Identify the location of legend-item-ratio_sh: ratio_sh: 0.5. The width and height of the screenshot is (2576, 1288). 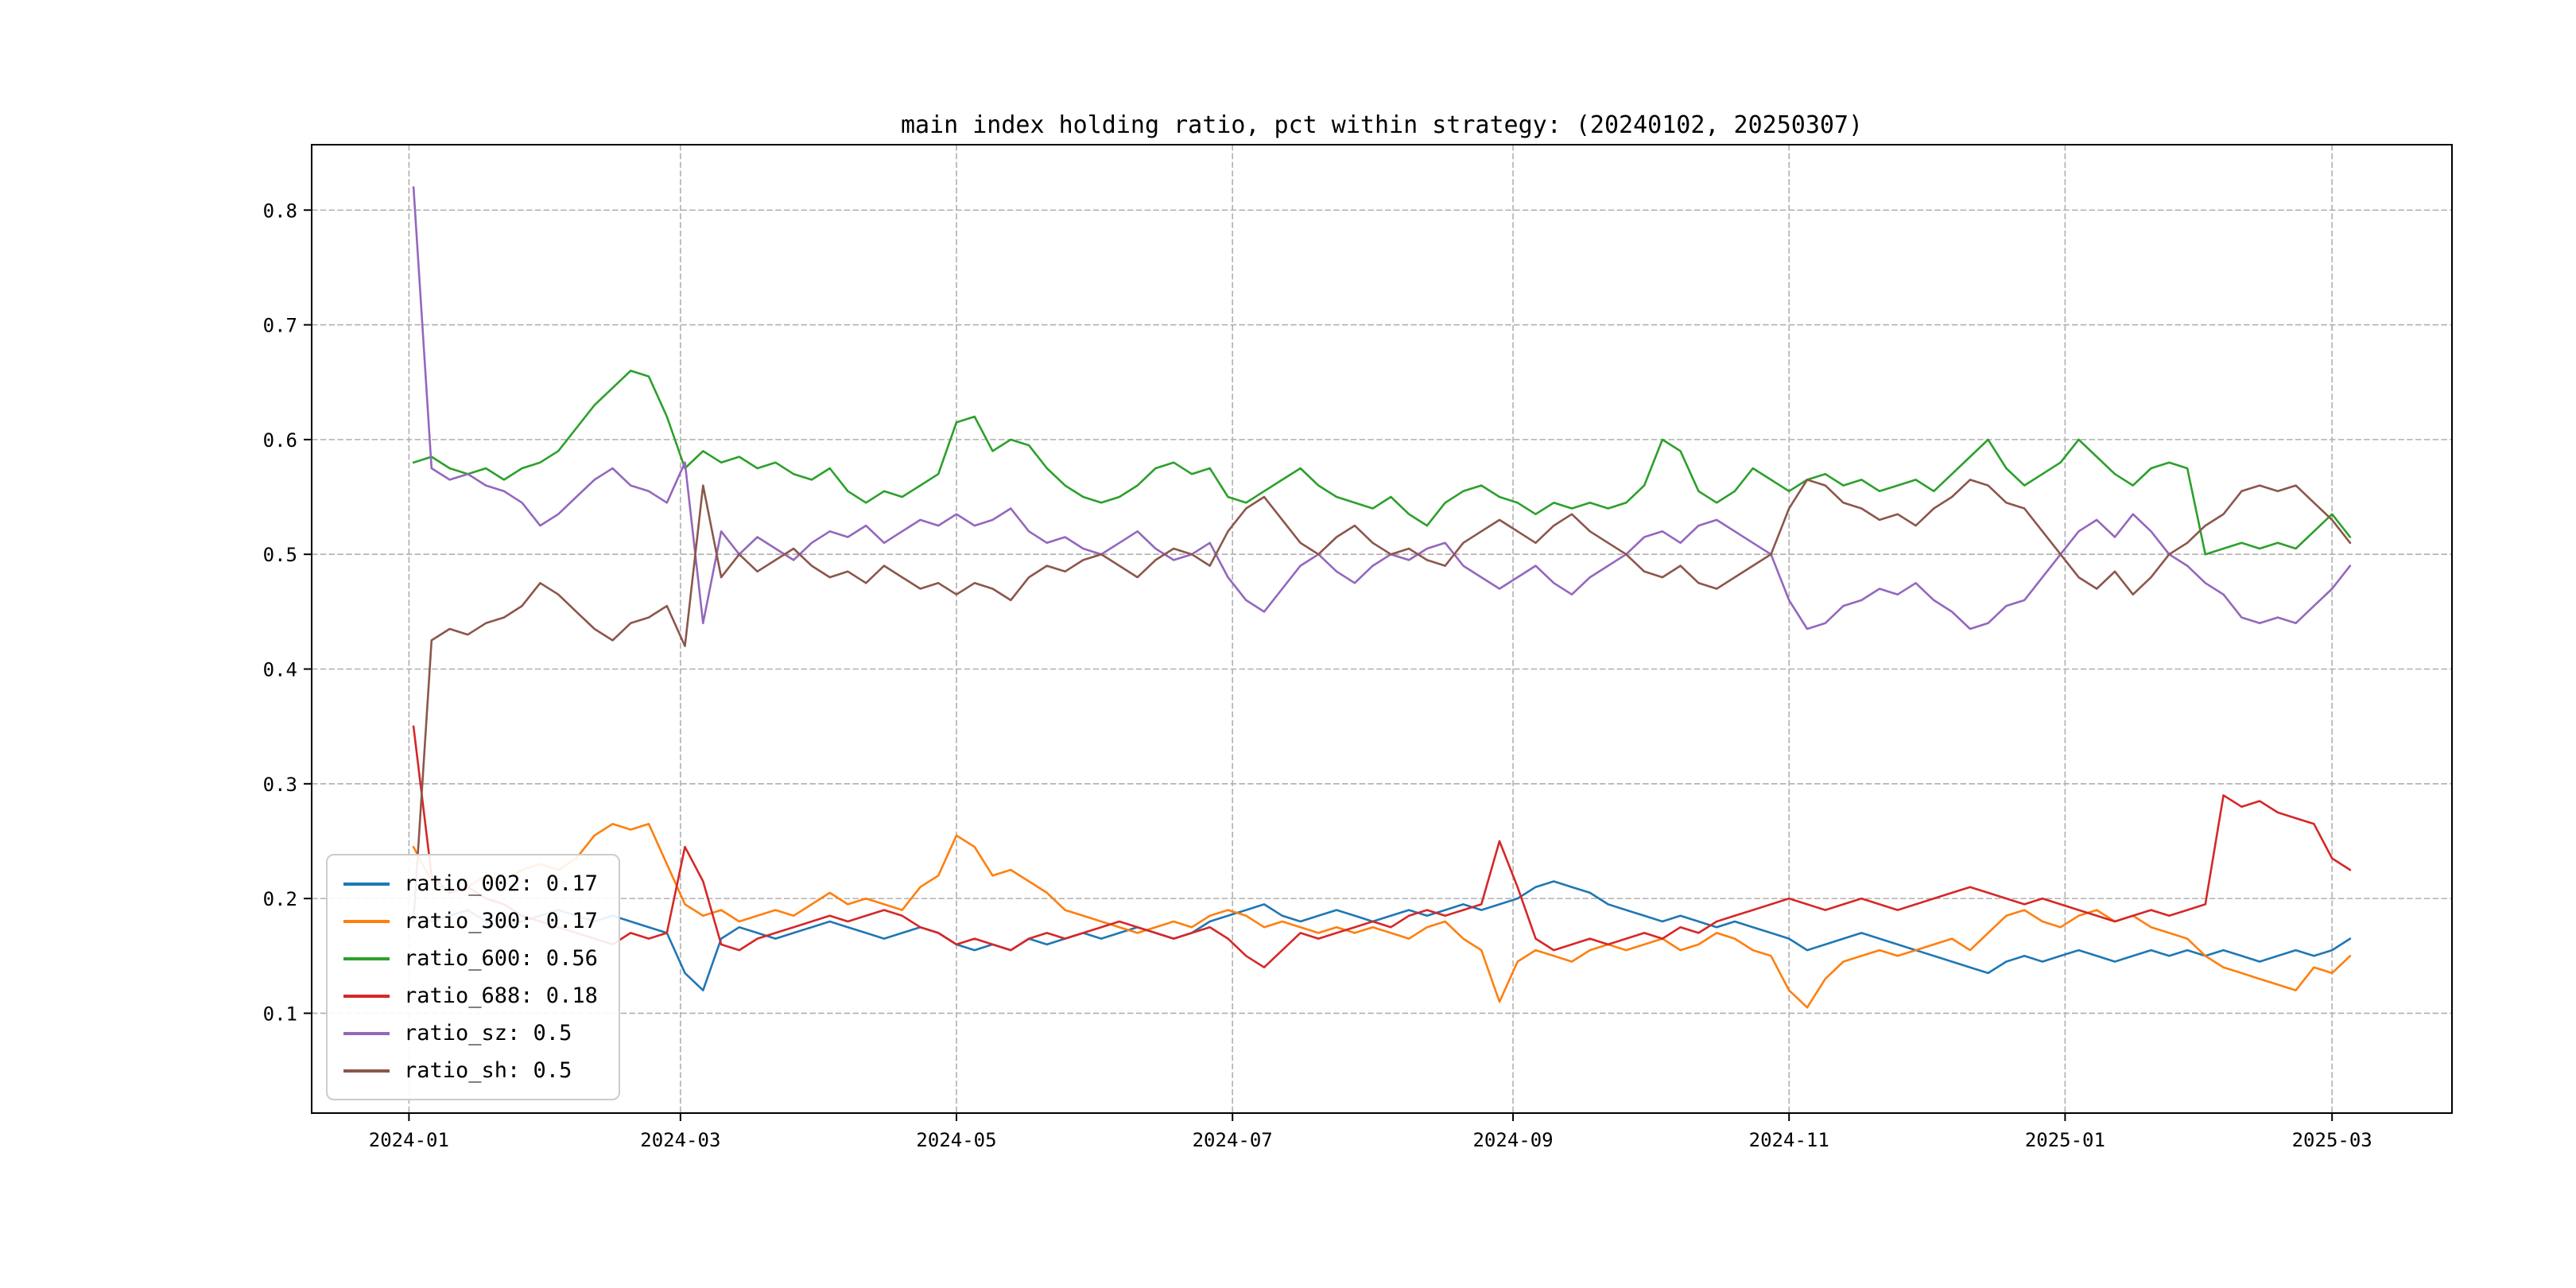
(471, 1070).